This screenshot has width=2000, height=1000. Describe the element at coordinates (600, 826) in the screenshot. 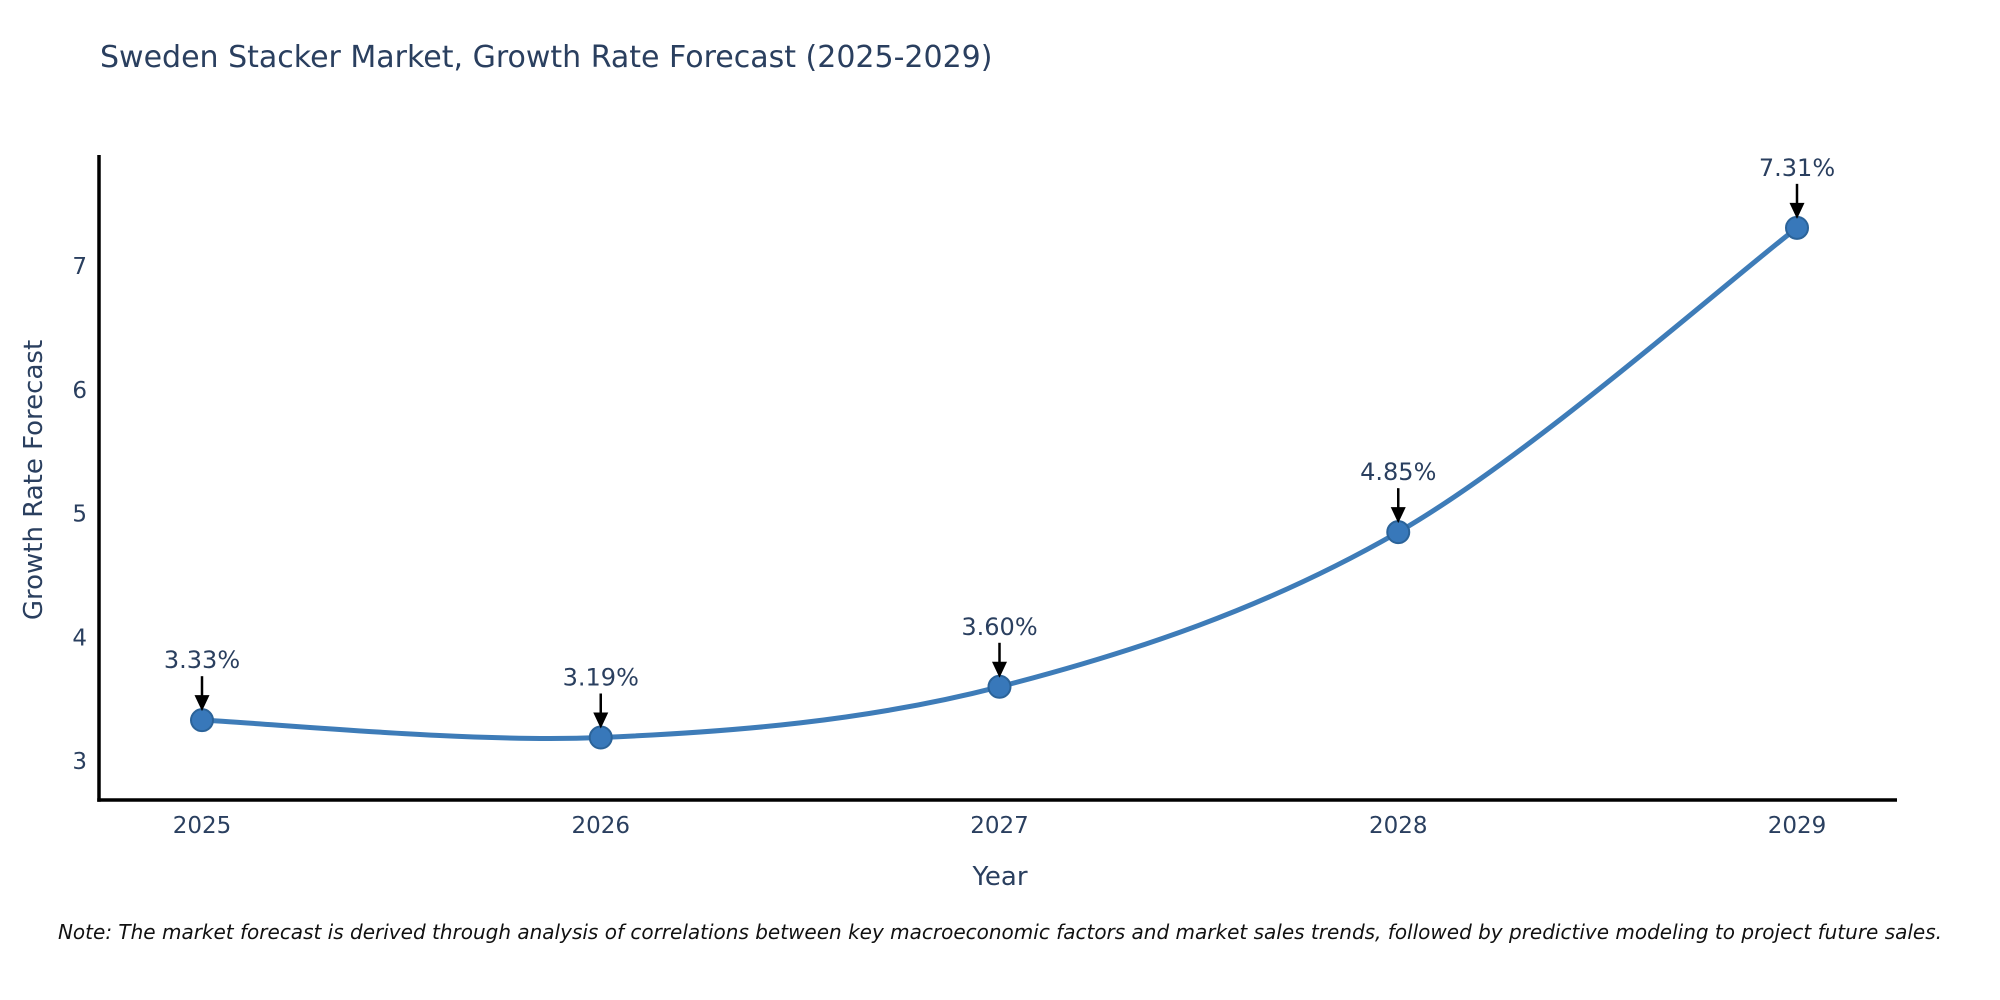

I see `x-tick-label: 2026` at that location.